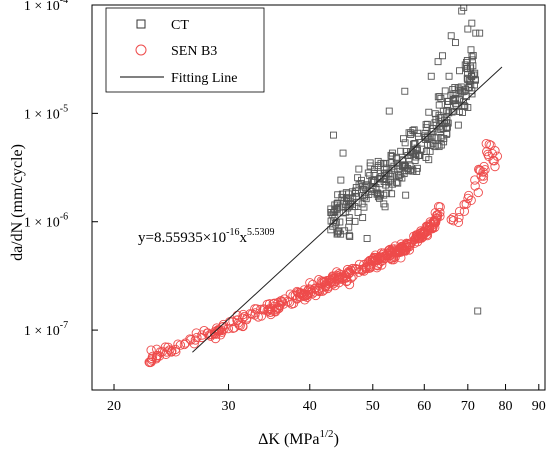  What do you see at coordinates (64, 108) in the screenshot?
I see `y-tick-label-part-1: -5` at bounding box center [64, 108].